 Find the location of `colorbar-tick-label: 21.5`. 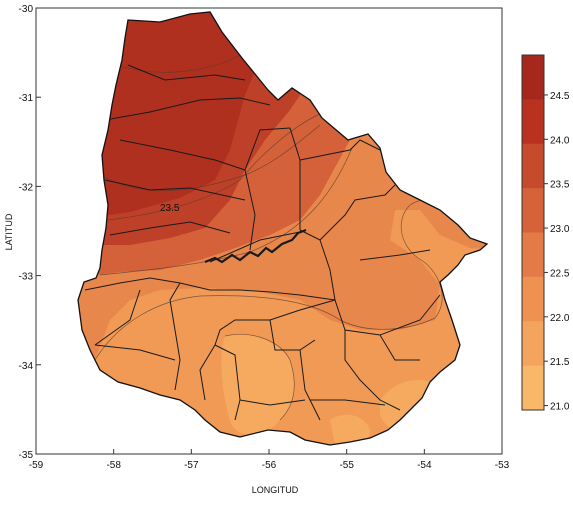

colorbar-tick-label: 21.5 is located at coordinates (560, 362).